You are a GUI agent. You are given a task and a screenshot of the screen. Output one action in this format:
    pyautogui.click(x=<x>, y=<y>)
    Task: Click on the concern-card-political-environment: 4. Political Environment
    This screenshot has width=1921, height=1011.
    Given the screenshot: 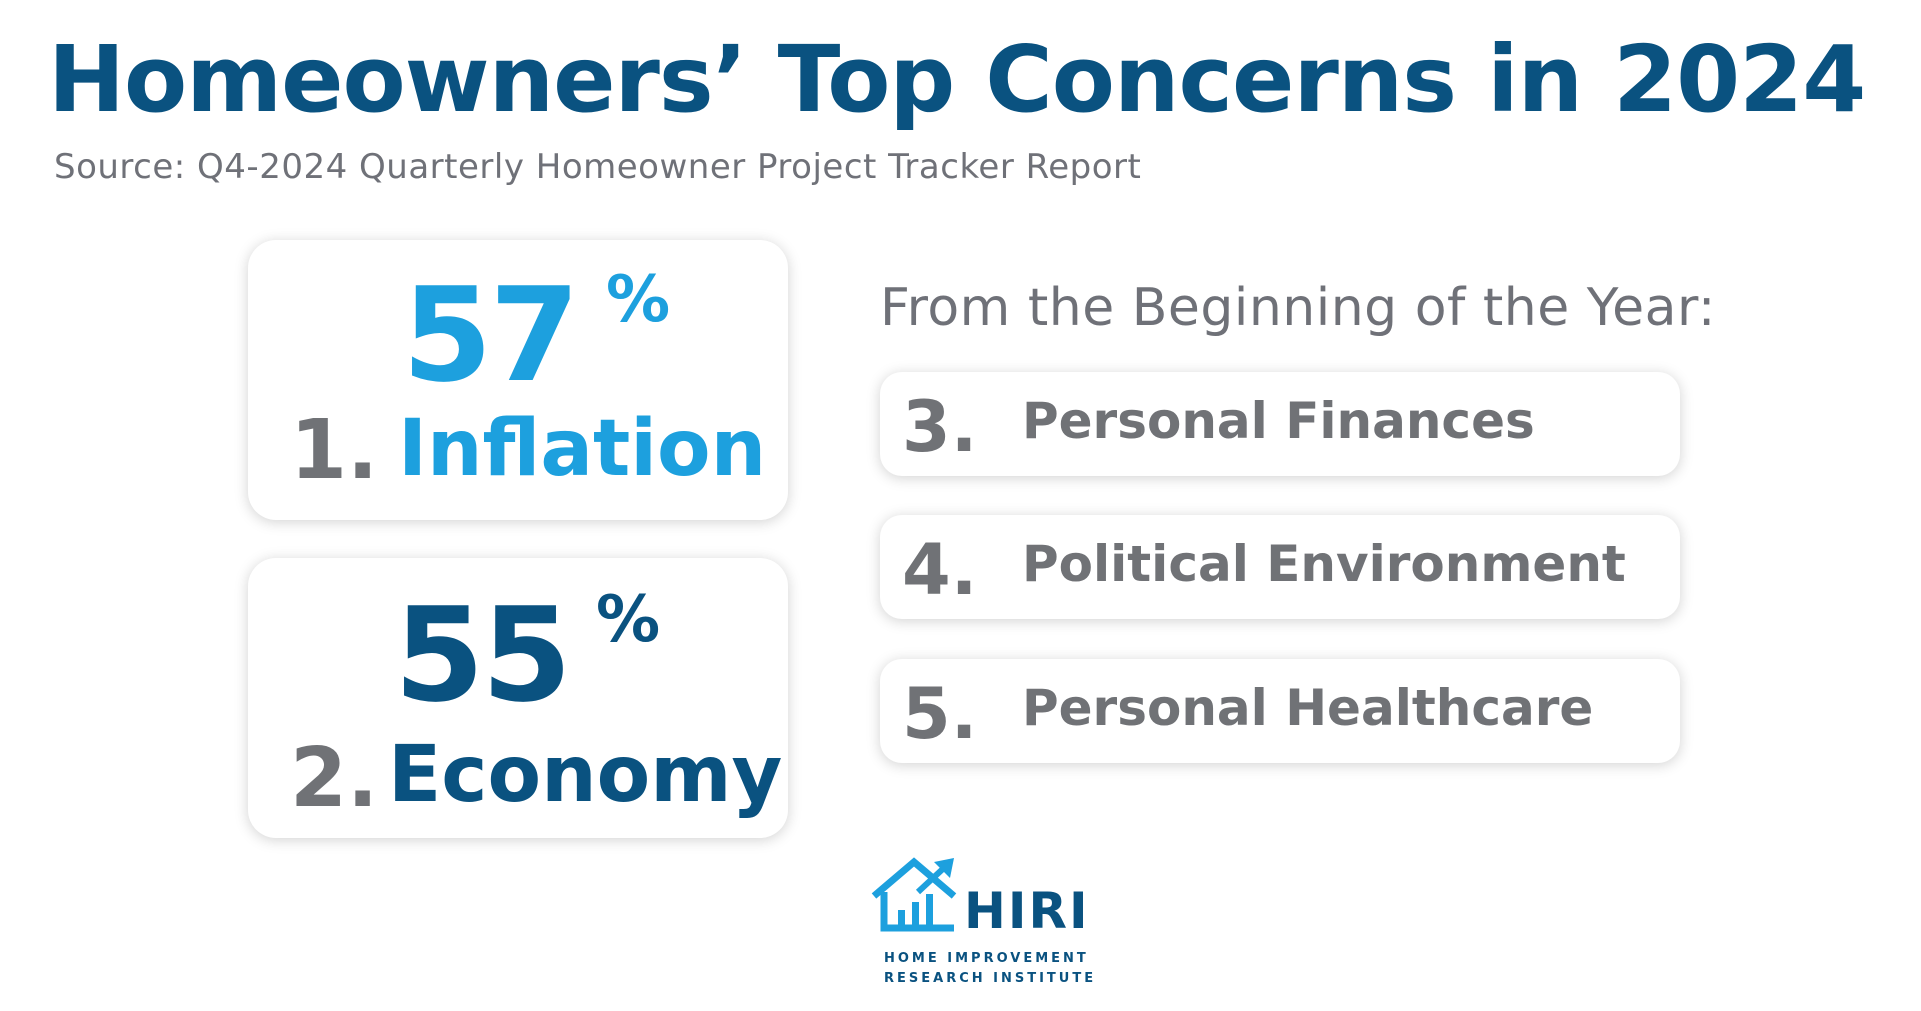 What is the action you would take?
    pyautogui.click(x=1280, y=567)
    